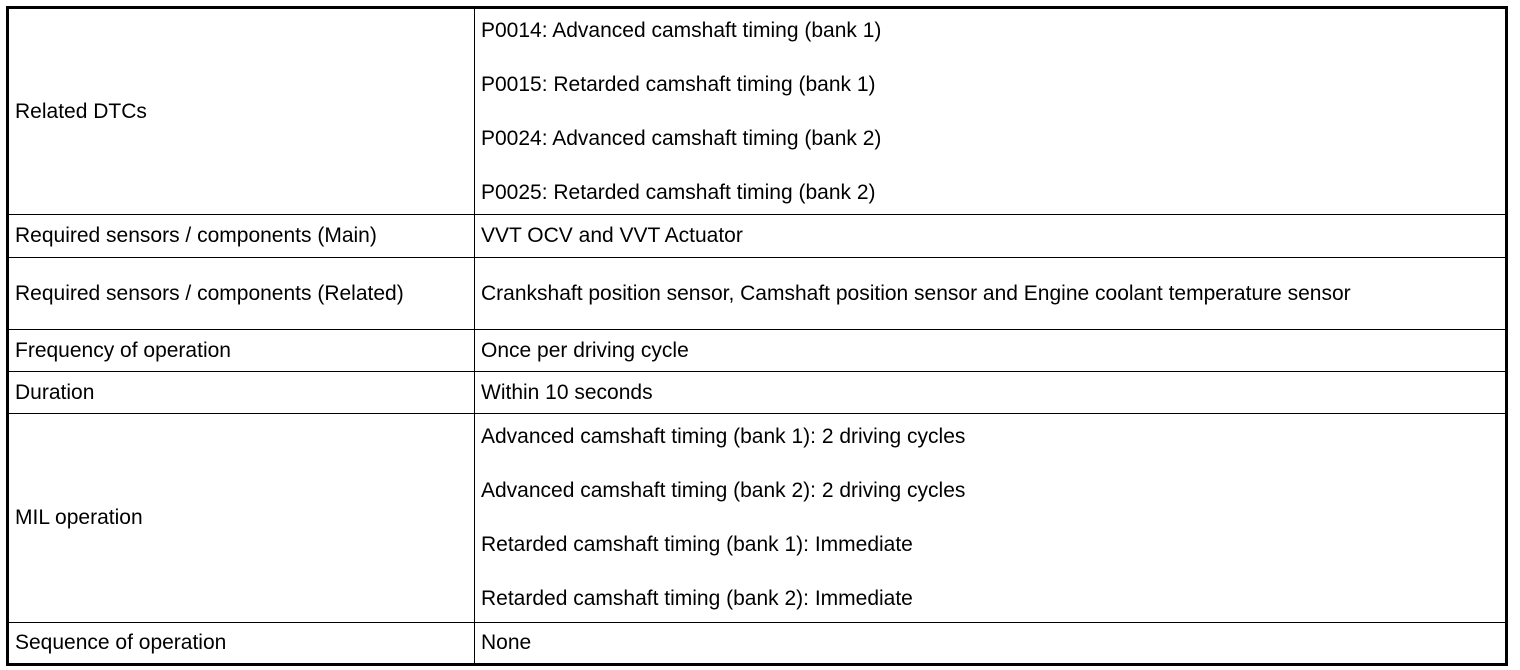 This screenshot has width=1520, height=670. Describe the element at coordinates (241, 643) in the screenshot. I see `row-label: Sequence of operation` at that location.